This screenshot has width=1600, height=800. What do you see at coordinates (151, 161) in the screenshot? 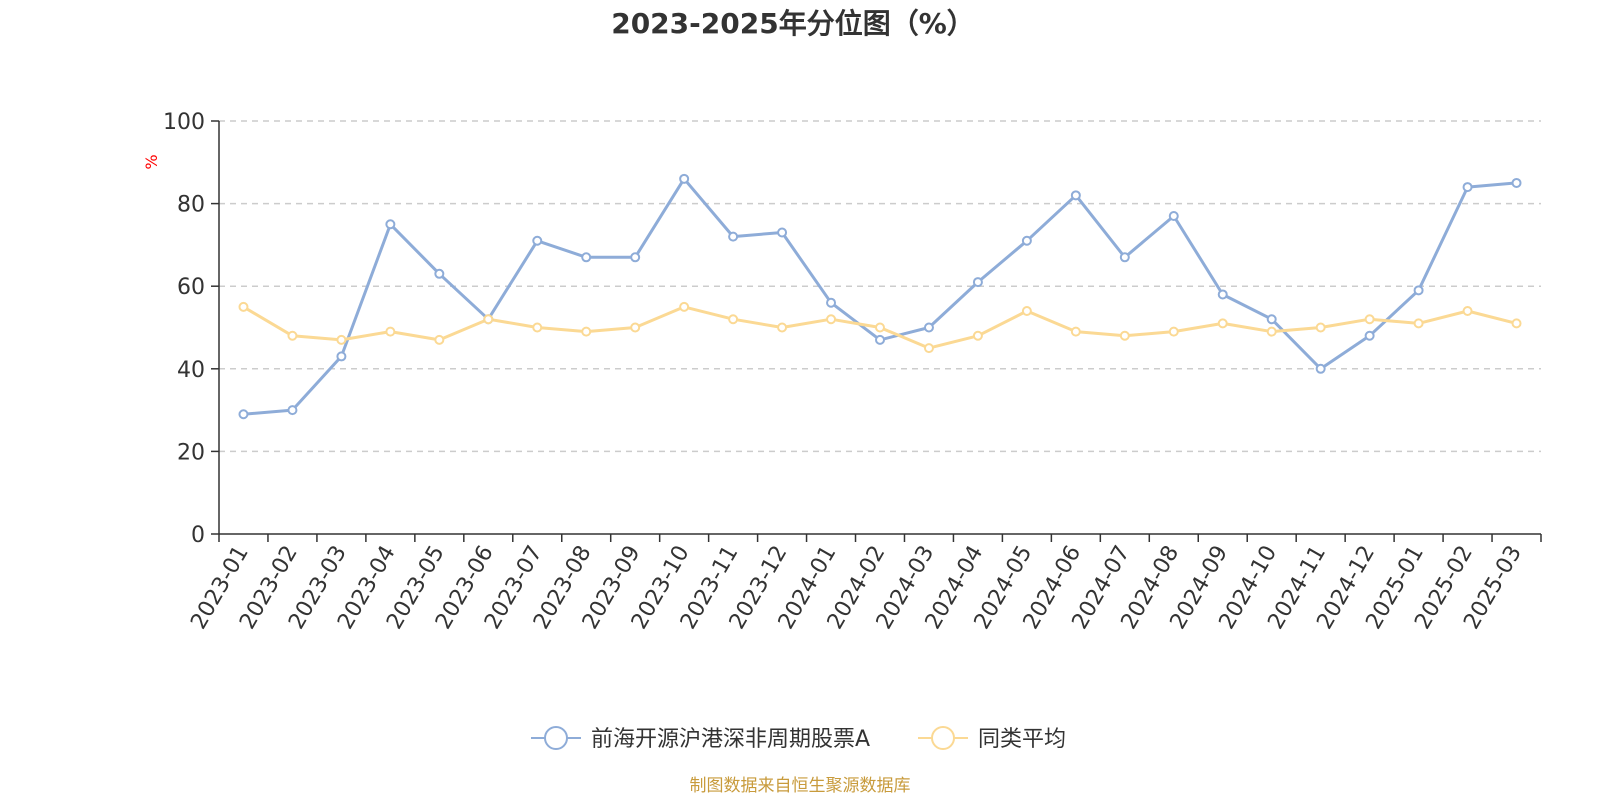
I see `y-axis-label: %` at bounding box center [151, 161].